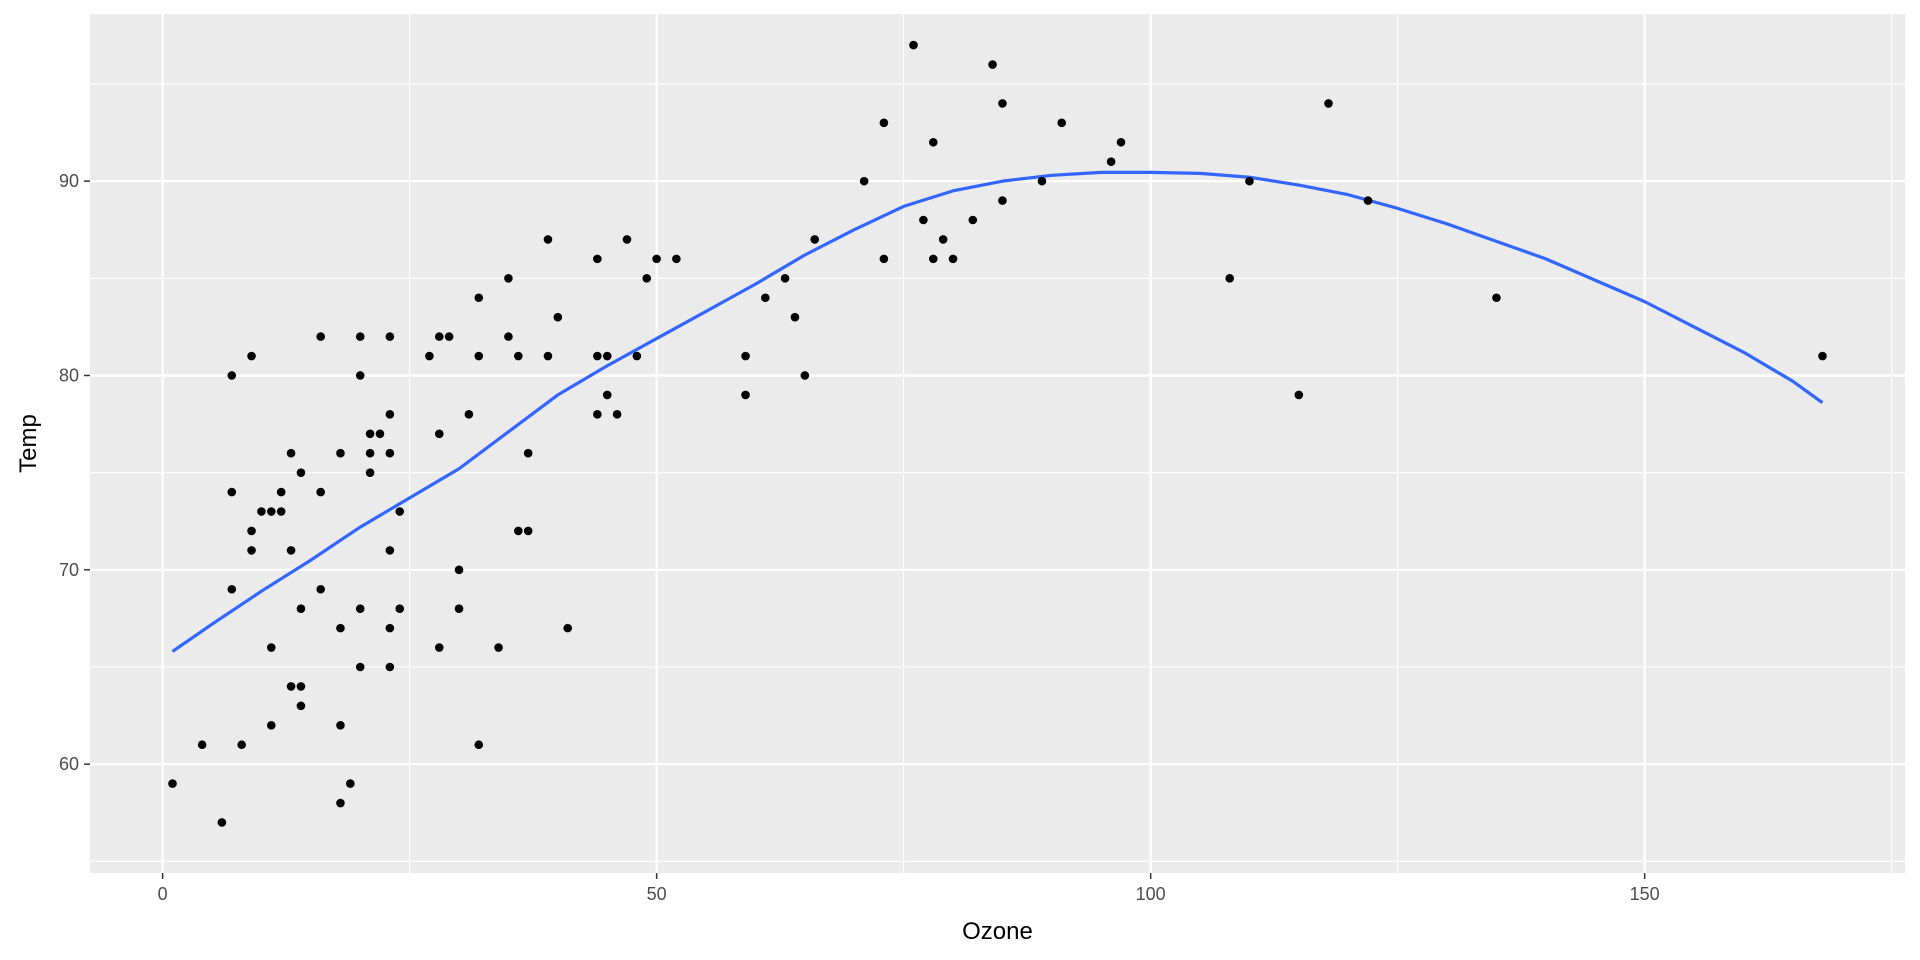 The width and height of the screenshot is (1920, 960). I want to click on x-tick-label: 0, so click(163, 894).